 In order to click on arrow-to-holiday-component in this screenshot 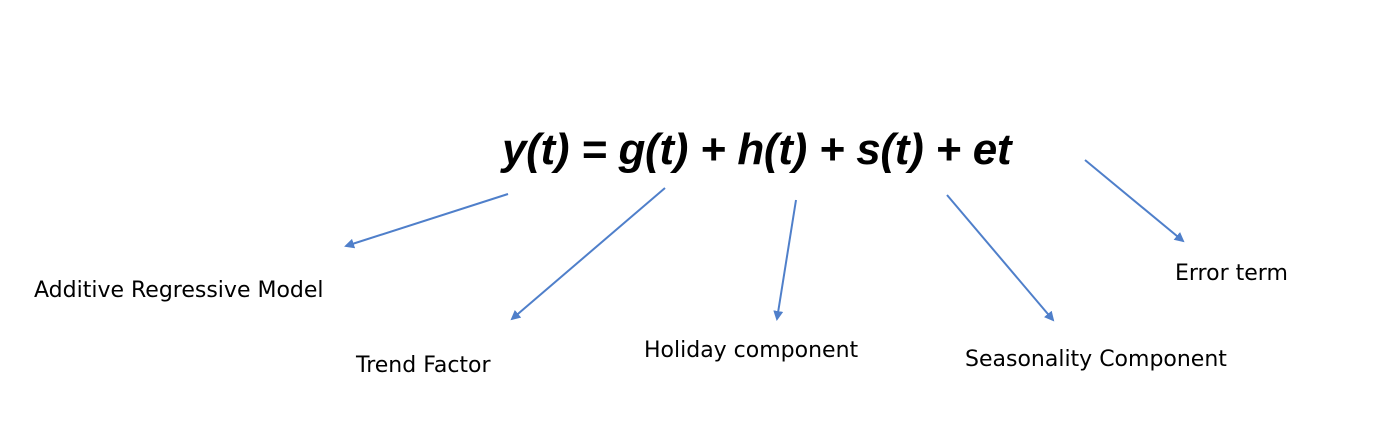, I will do `click(785, 260)`.